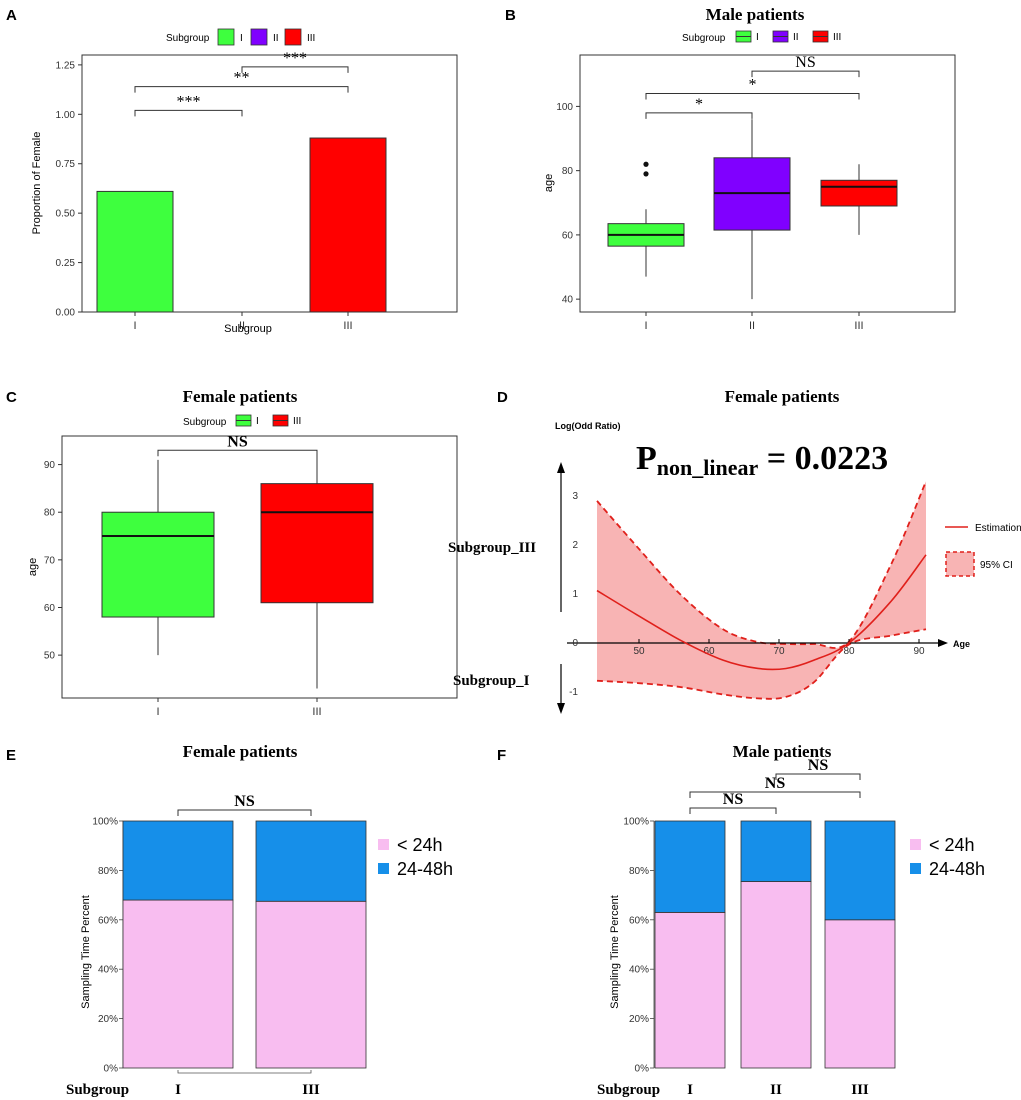 The width and height of the screenshot is (1021, 1100). I want to click on panel-a-x-tick-label: III, so click(347, 326).